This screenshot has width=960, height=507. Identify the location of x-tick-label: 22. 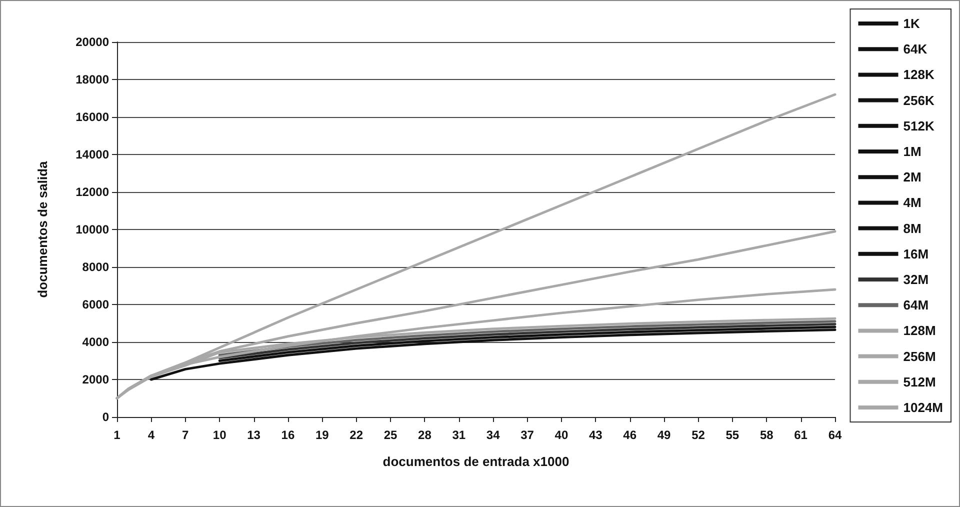
(357, 435).